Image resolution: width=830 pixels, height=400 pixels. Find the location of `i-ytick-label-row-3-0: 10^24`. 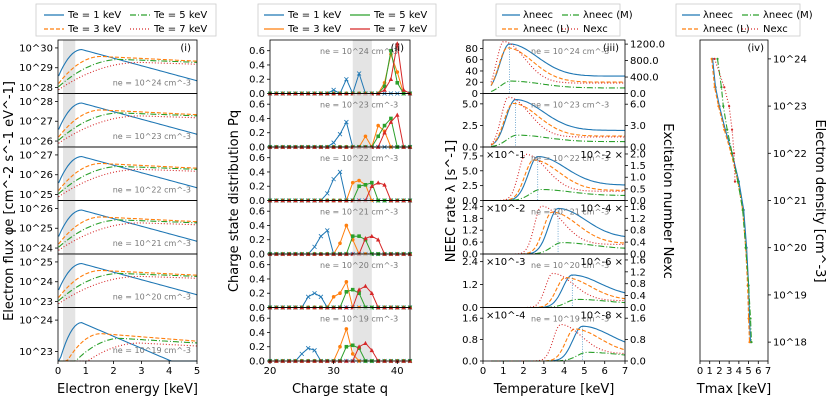

i-ytick-label-row-3-0: 10^24 is located at coordinates (36, 249).